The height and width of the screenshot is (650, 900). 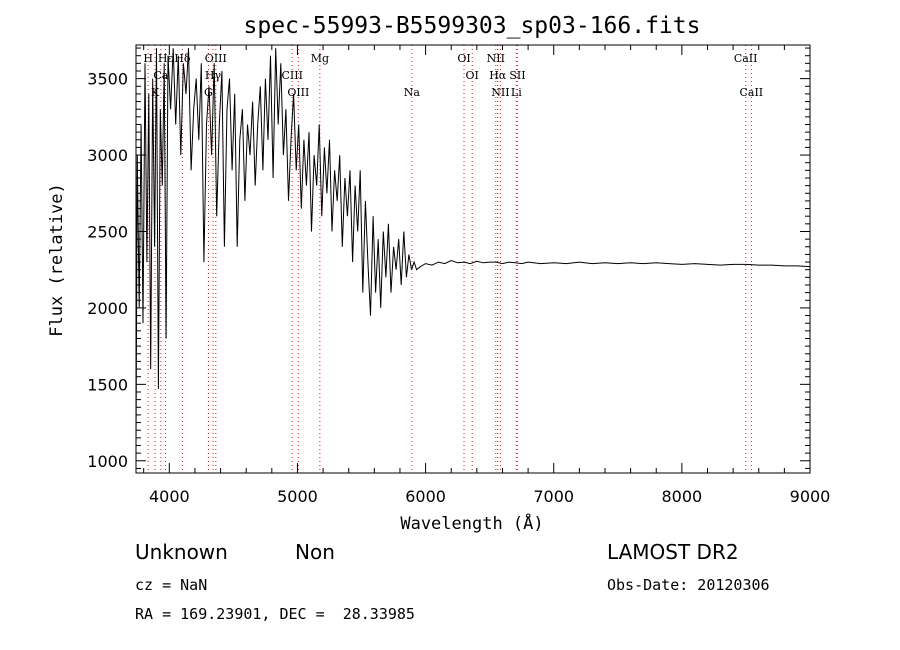 I want to click on spectral-line-label: Li, so click(x=516, y=92).